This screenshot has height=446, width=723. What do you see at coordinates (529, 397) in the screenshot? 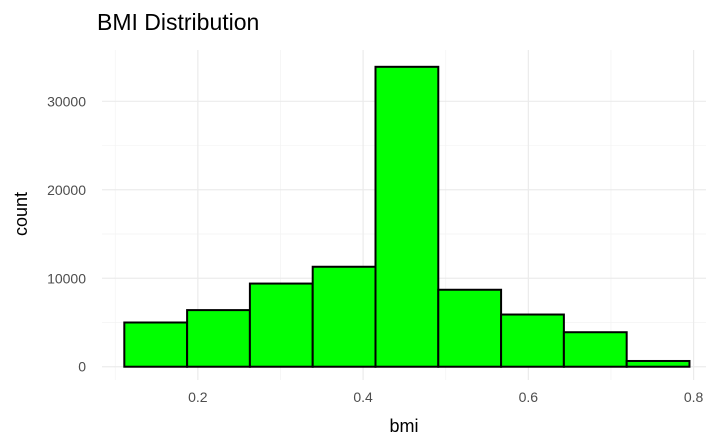
I see `x-tick-label: 0.6` at bounding box center [529, 397].